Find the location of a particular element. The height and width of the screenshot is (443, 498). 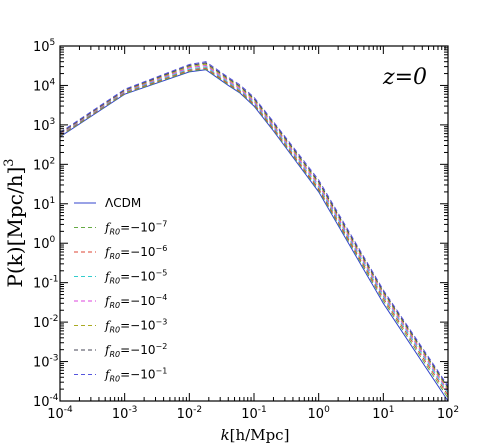

y-tick-label: 10⁻³ is located at coordinates (46, 362).